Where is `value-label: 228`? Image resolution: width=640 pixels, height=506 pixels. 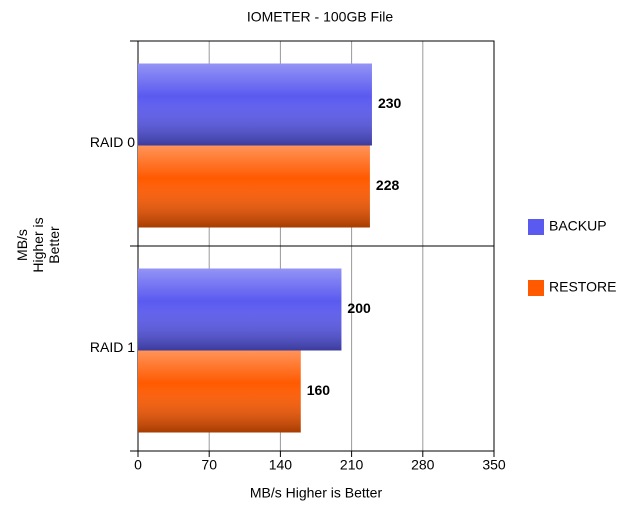
value-label: 228 is located at coordinates (388, 185).